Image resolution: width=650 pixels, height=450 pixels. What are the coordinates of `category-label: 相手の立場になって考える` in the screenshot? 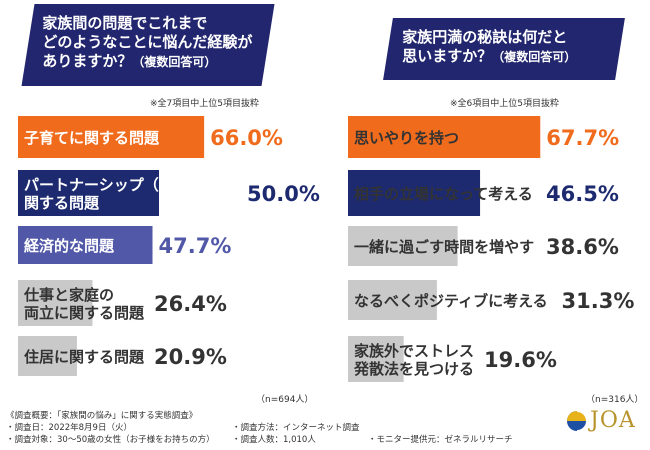 It's located at (443, 194).